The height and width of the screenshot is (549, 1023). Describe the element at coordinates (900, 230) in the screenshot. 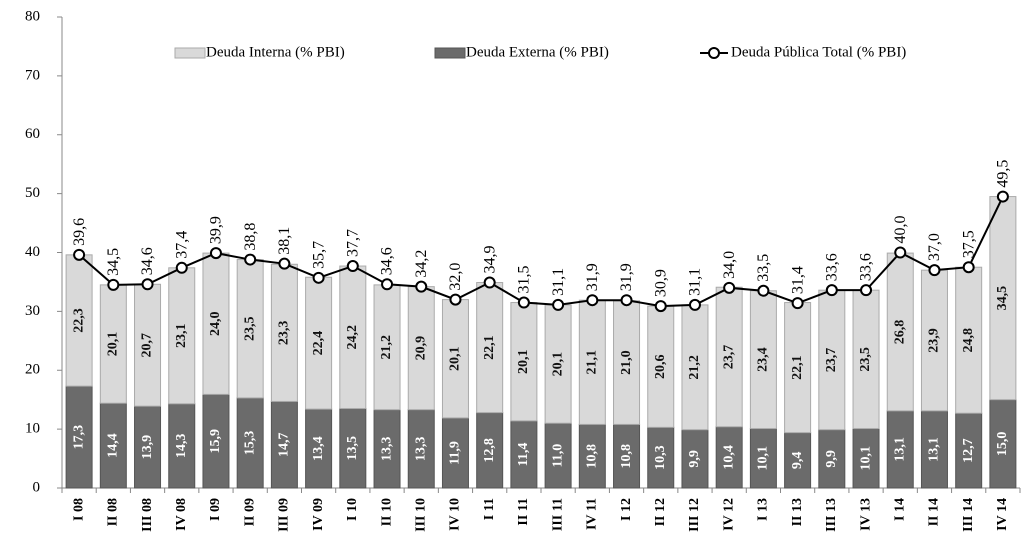

I see `total-value-label: 40,0` at that location.